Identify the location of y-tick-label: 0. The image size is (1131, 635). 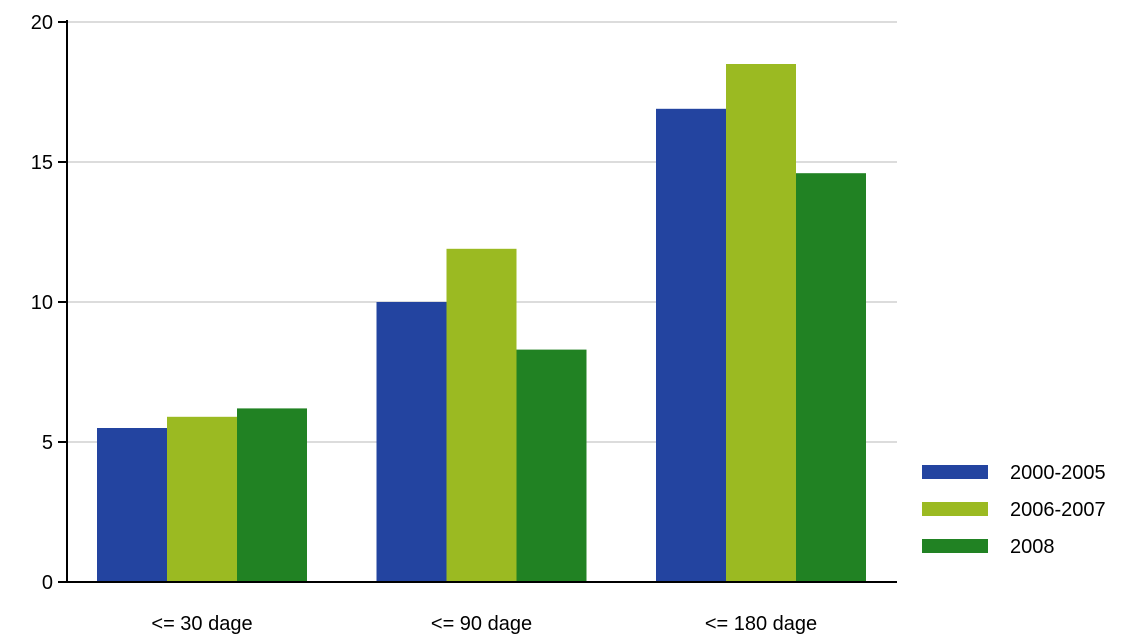
(47, 583).